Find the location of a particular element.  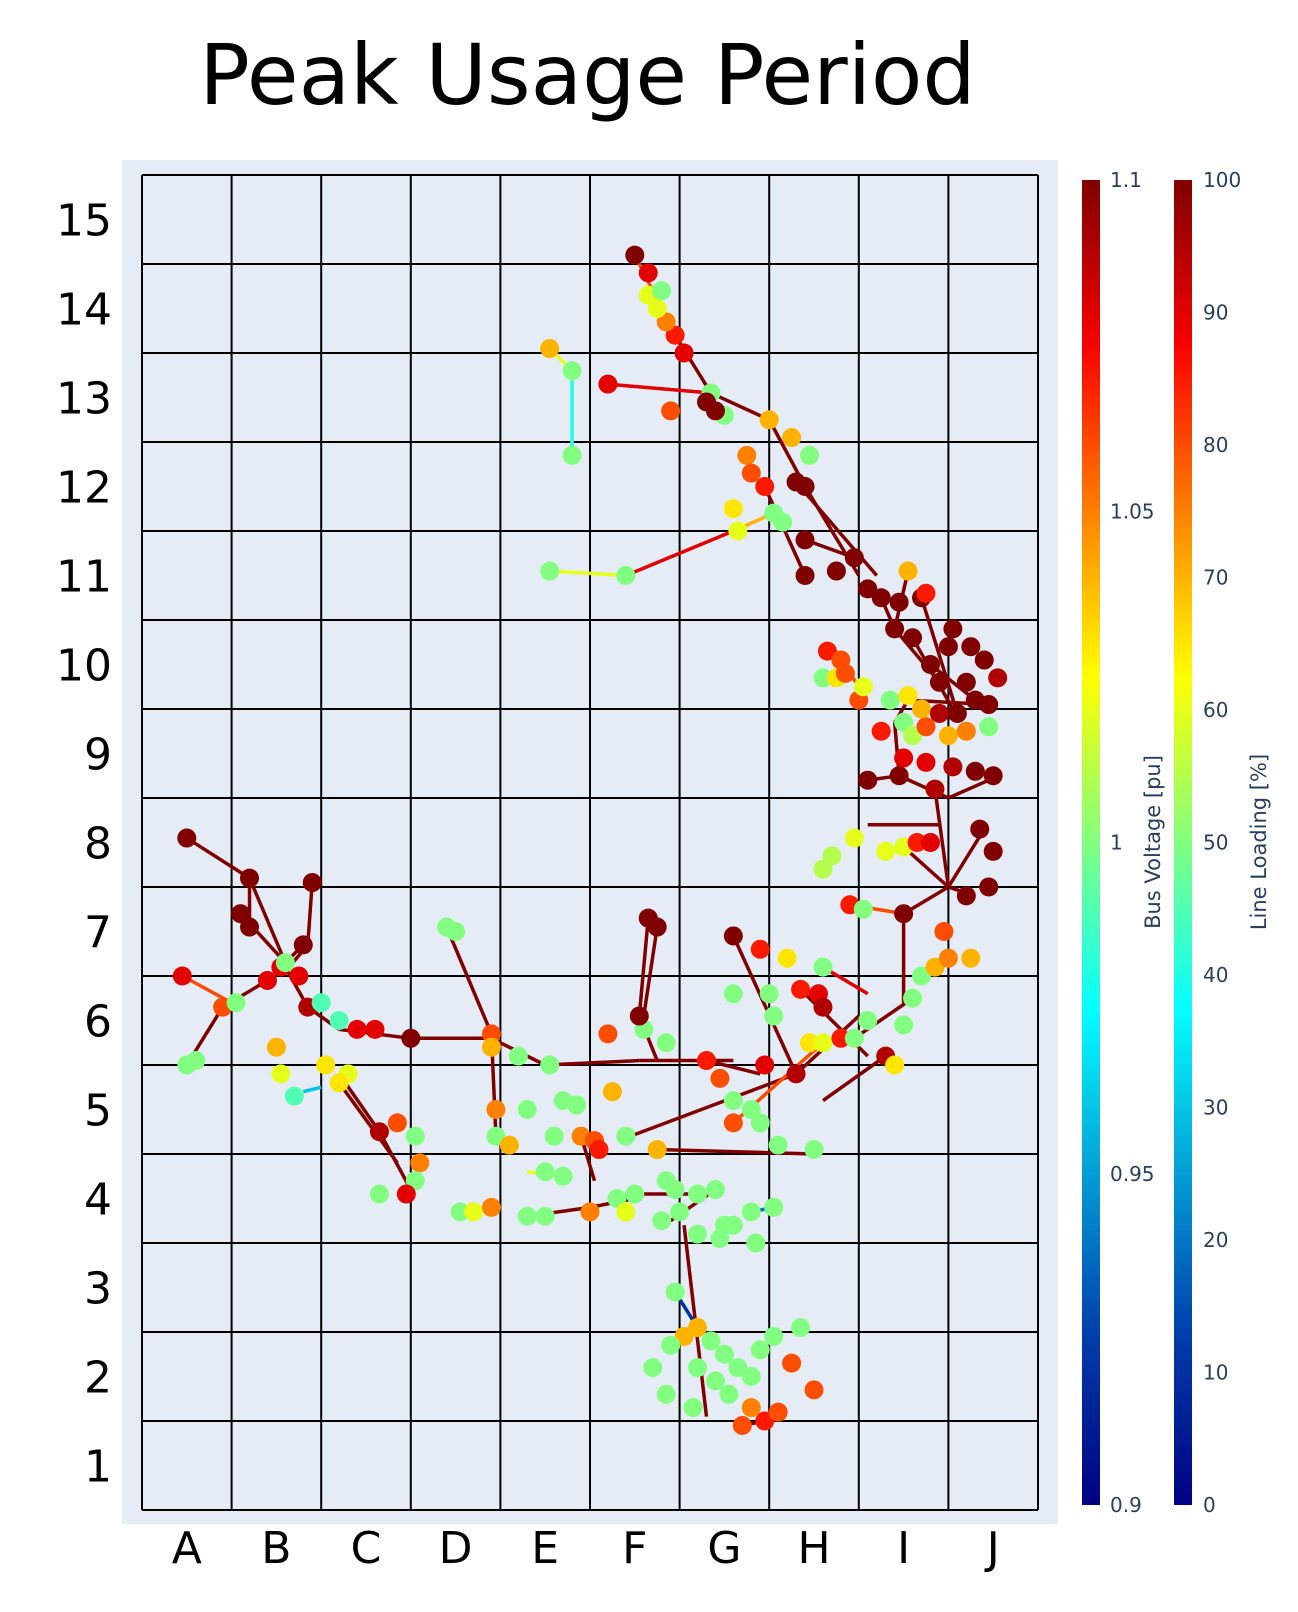

x-tick-label: J is located at coordinates (992, 1548).